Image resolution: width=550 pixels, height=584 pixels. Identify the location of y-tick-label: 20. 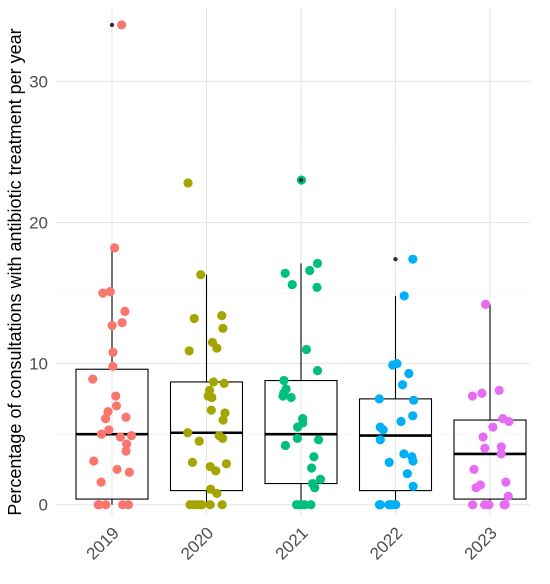
(38, 222).